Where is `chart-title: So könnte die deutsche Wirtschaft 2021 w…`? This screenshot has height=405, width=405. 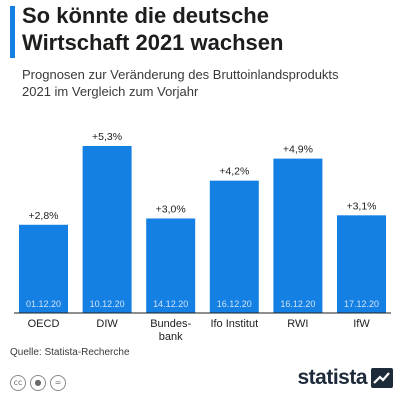
chart-title: So könnte die deutsche Wirtschaft 2021 w… is located at coordinates (153, 29).